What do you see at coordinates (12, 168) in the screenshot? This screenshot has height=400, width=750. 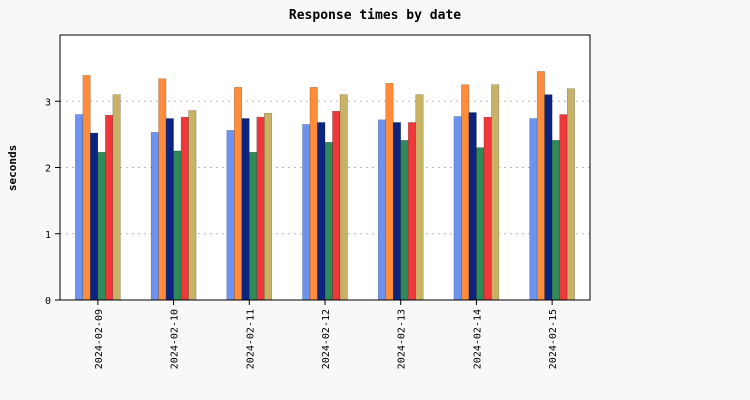 I see `y-axis-label: seconds` at bounding box center [12, 168].